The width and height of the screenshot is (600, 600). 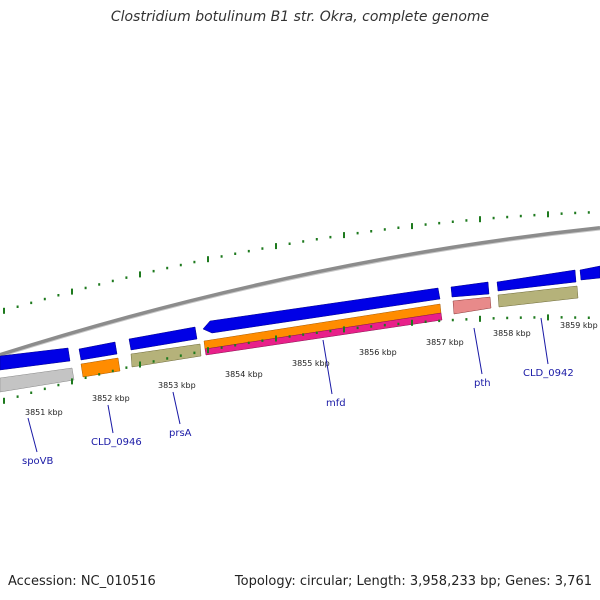 I want to click on kbp-label: 3857 kbp, so click(x=445, y=342).